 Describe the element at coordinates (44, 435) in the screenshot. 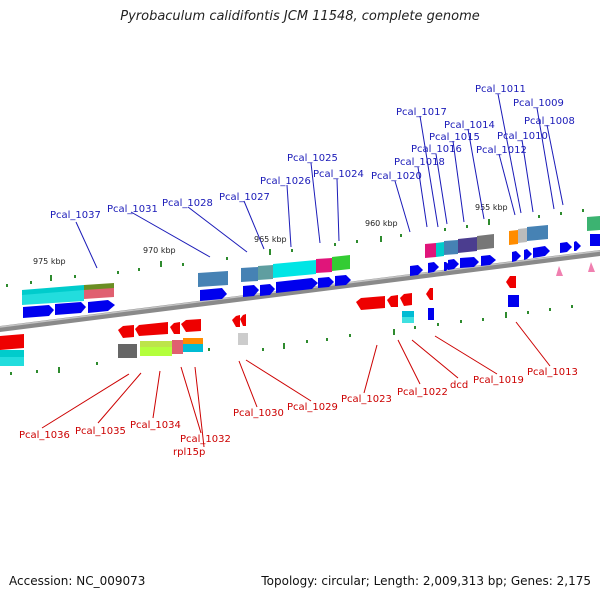

I see `gene-label: Pcal_1036` at that location.